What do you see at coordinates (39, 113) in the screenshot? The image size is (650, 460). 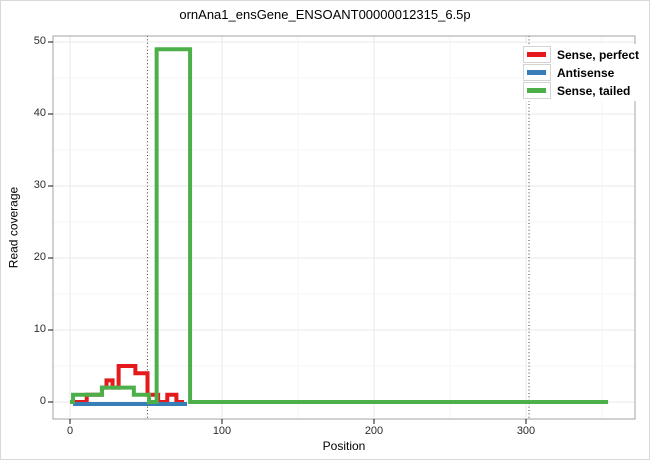 I see `y-tick-label: 40` at bounding box center [39, 113].